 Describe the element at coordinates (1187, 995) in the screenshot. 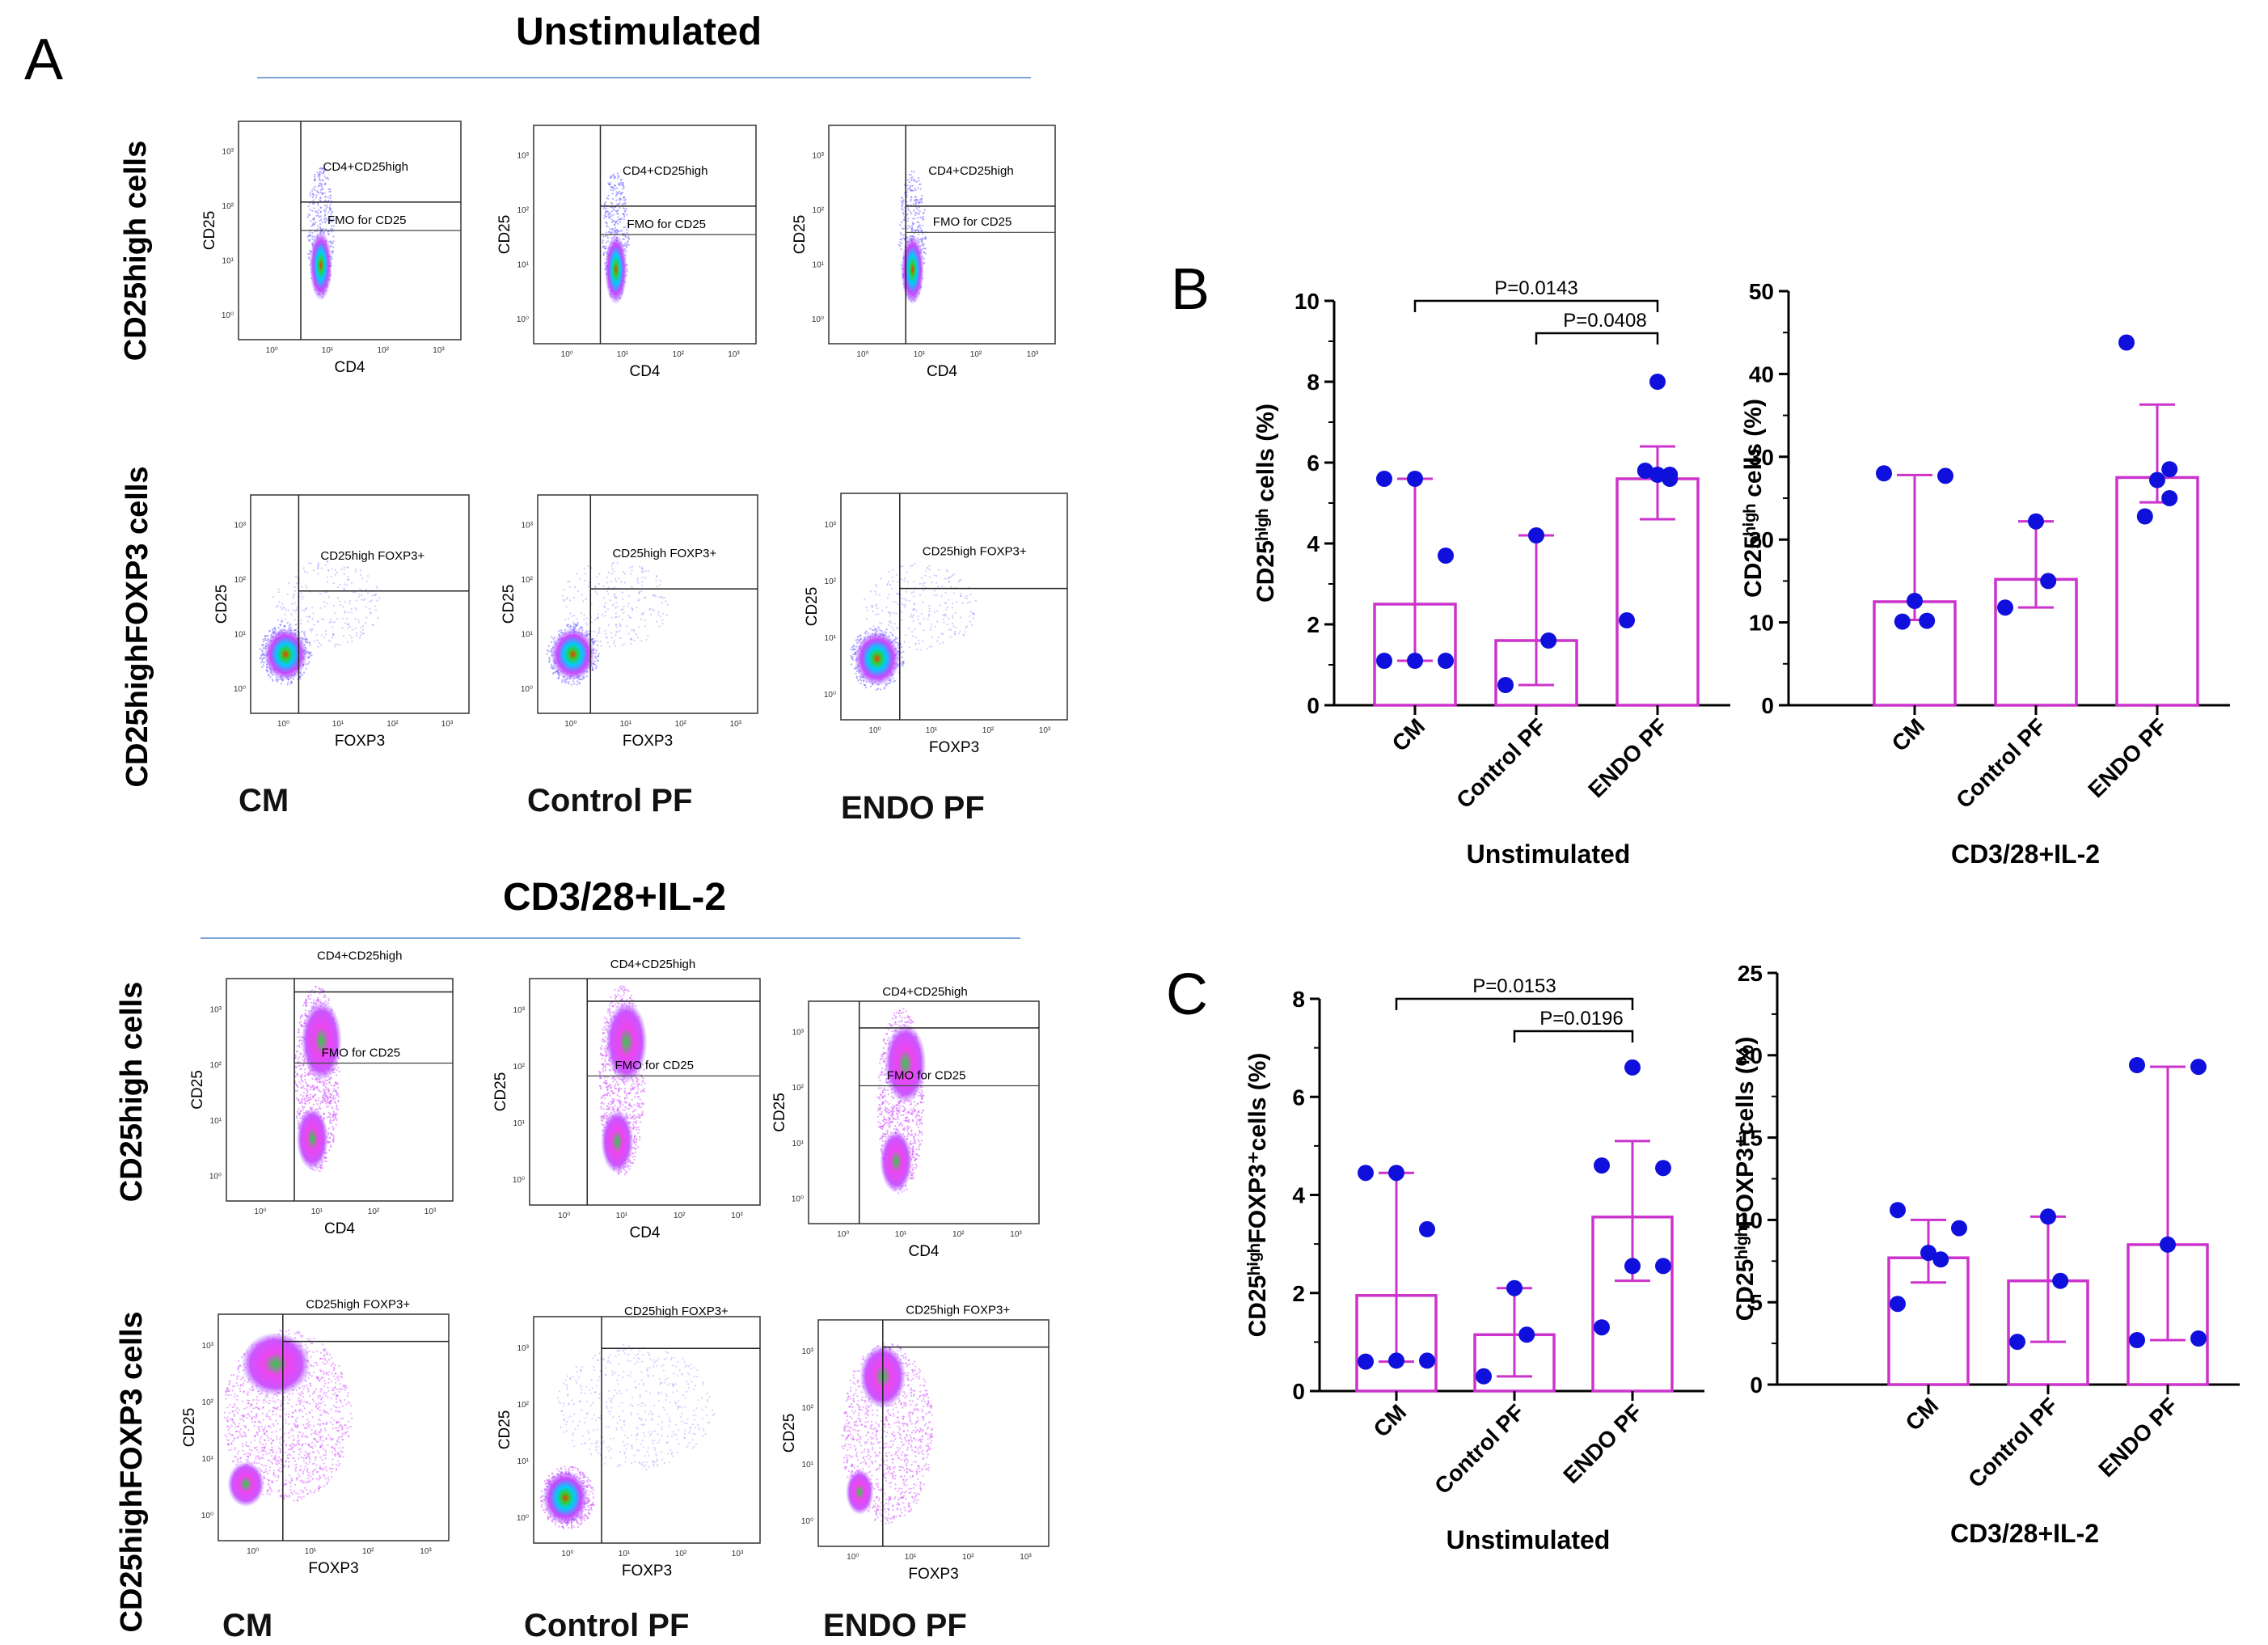

I see `panel-c-letter: C` at that location.